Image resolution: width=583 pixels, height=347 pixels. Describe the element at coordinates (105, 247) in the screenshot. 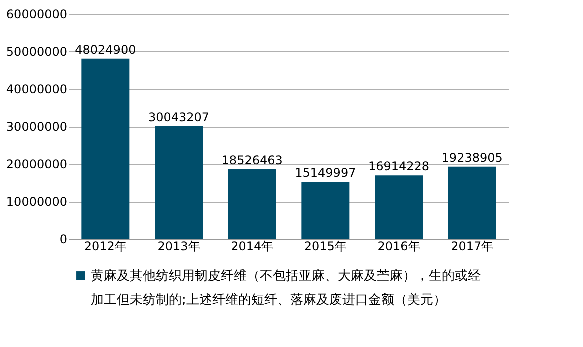

I see `x-tick-label: 2012年` at that location.